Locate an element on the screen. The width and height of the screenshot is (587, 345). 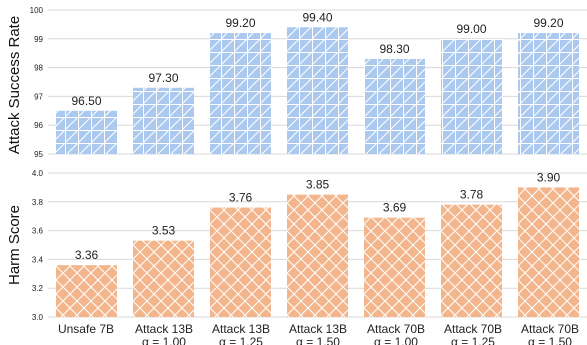
y-axis-label: Attack Success Rate is located at coordinates (14, 85).